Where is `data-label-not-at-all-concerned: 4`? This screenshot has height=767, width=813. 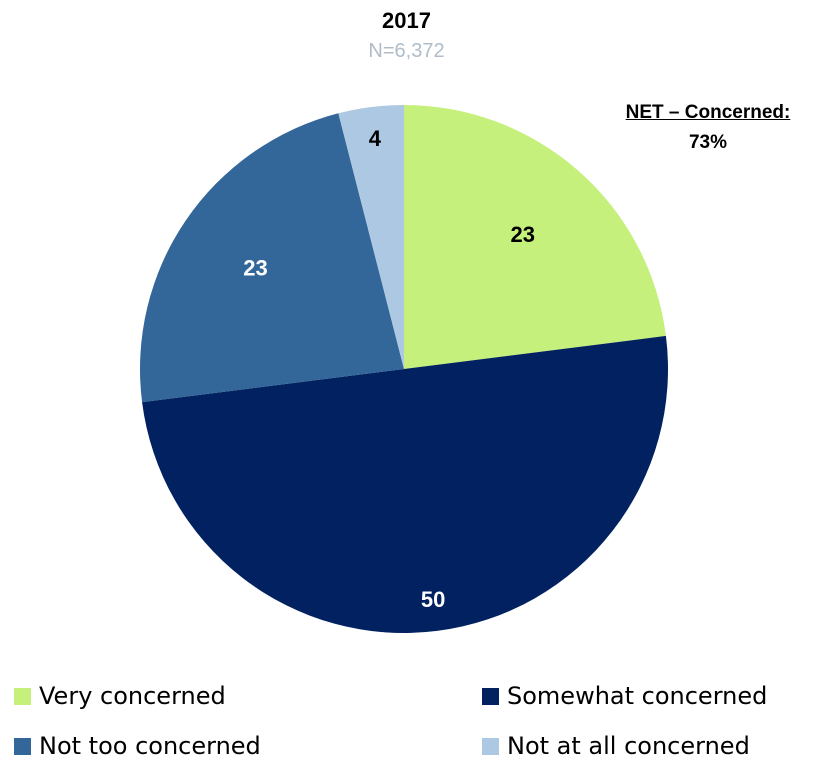 data-label-not-at-all-concerned: 4 is located at coordinates (375, 138).